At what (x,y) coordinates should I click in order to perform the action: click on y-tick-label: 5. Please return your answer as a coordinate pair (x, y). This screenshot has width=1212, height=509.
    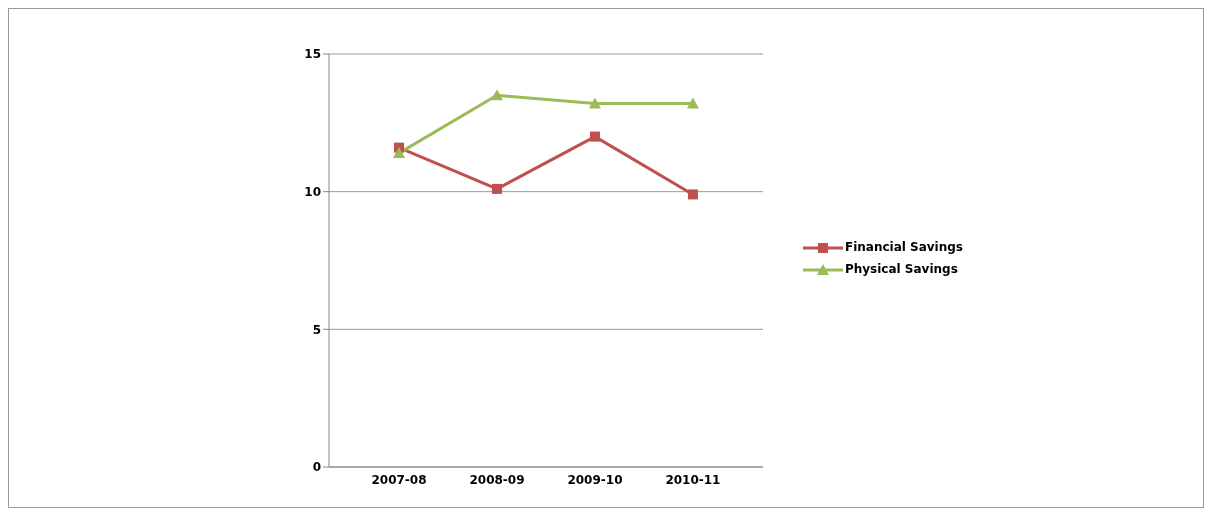
    Looking at the image, I should click on (316, 329).